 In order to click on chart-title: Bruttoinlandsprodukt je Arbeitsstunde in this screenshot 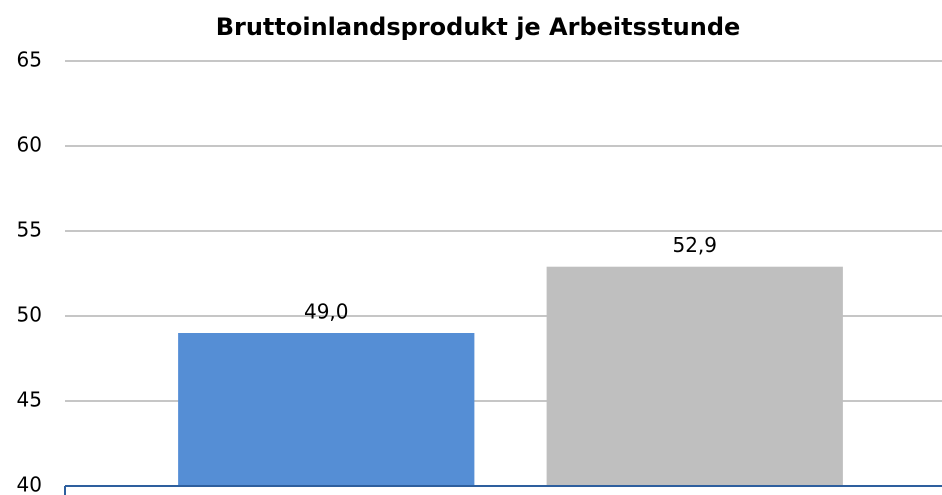, I will do `click(478, 27)`.